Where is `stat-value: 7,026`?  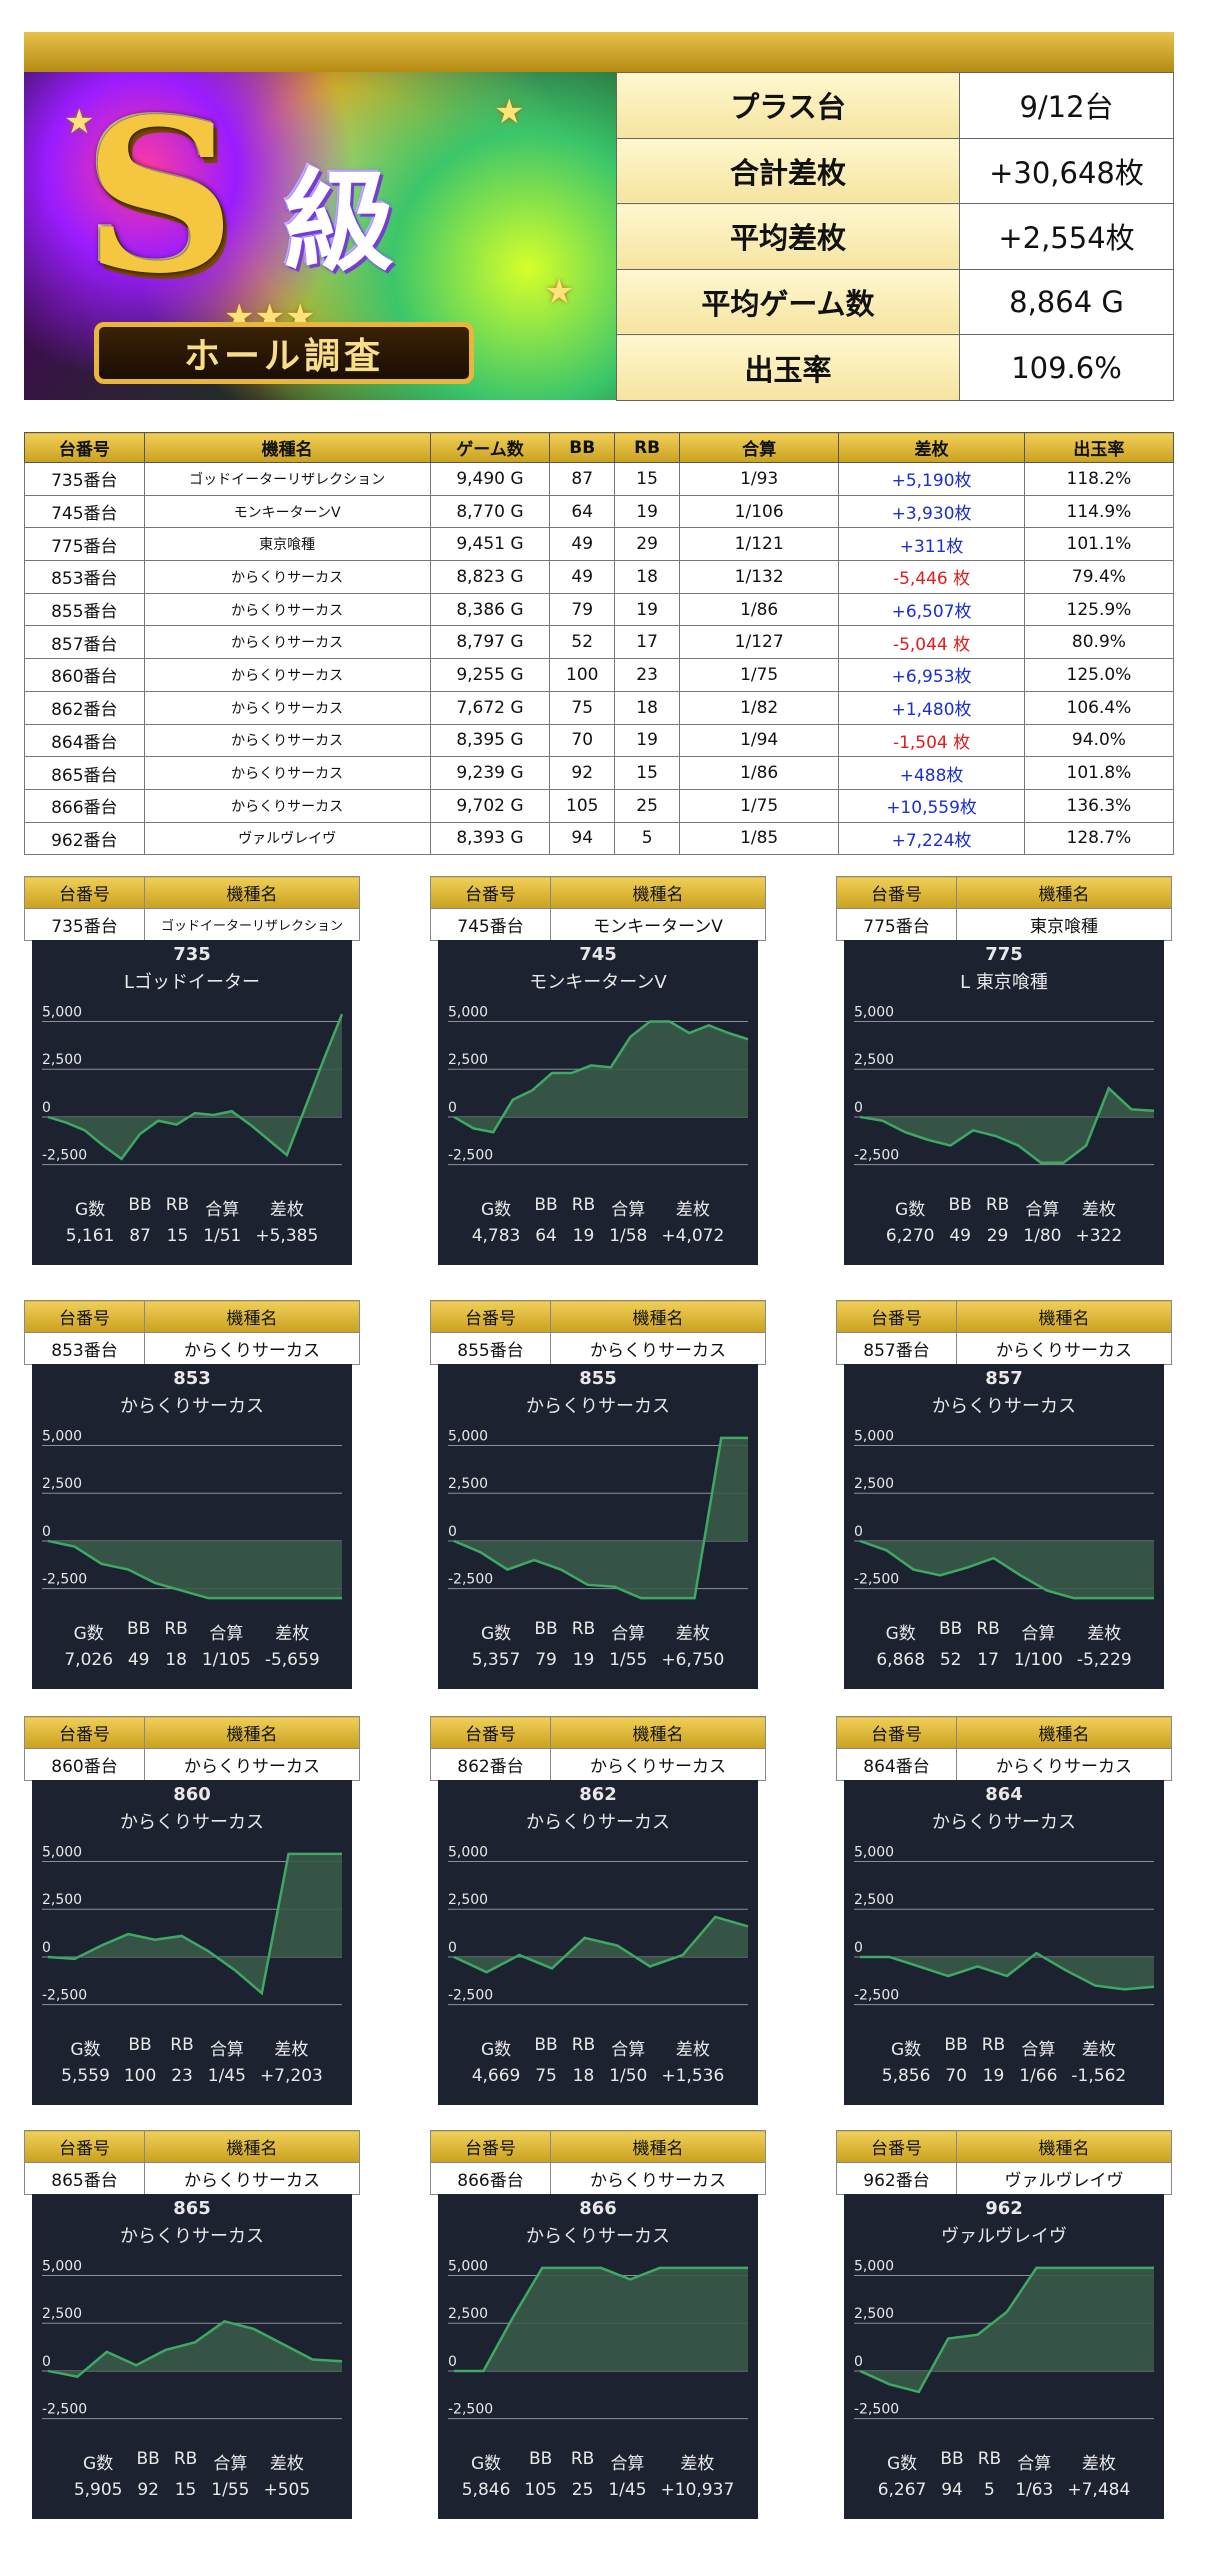 stat-value: 7,026 is located at coordinates (89, 1660).